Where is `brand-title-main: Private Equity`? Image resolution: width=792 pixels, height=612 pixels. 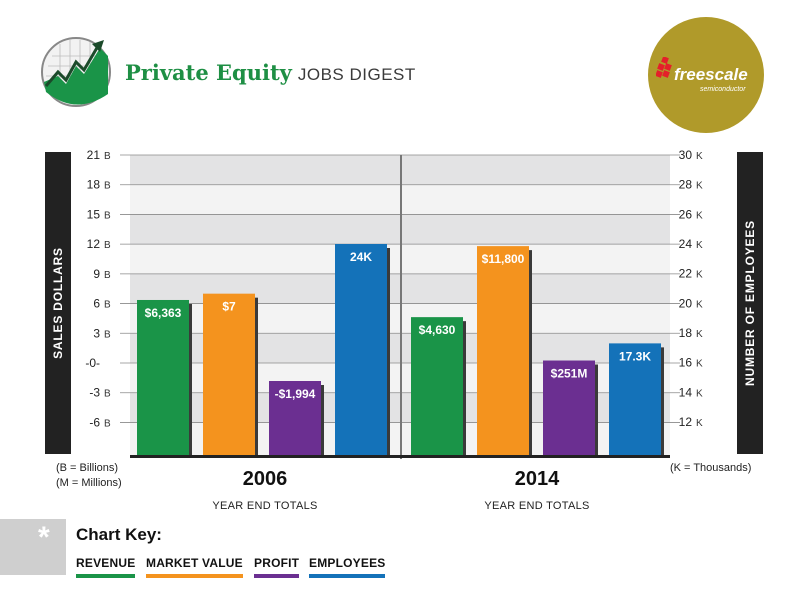 brand-title-main: Private Equity is located at coordinates (208, 72).